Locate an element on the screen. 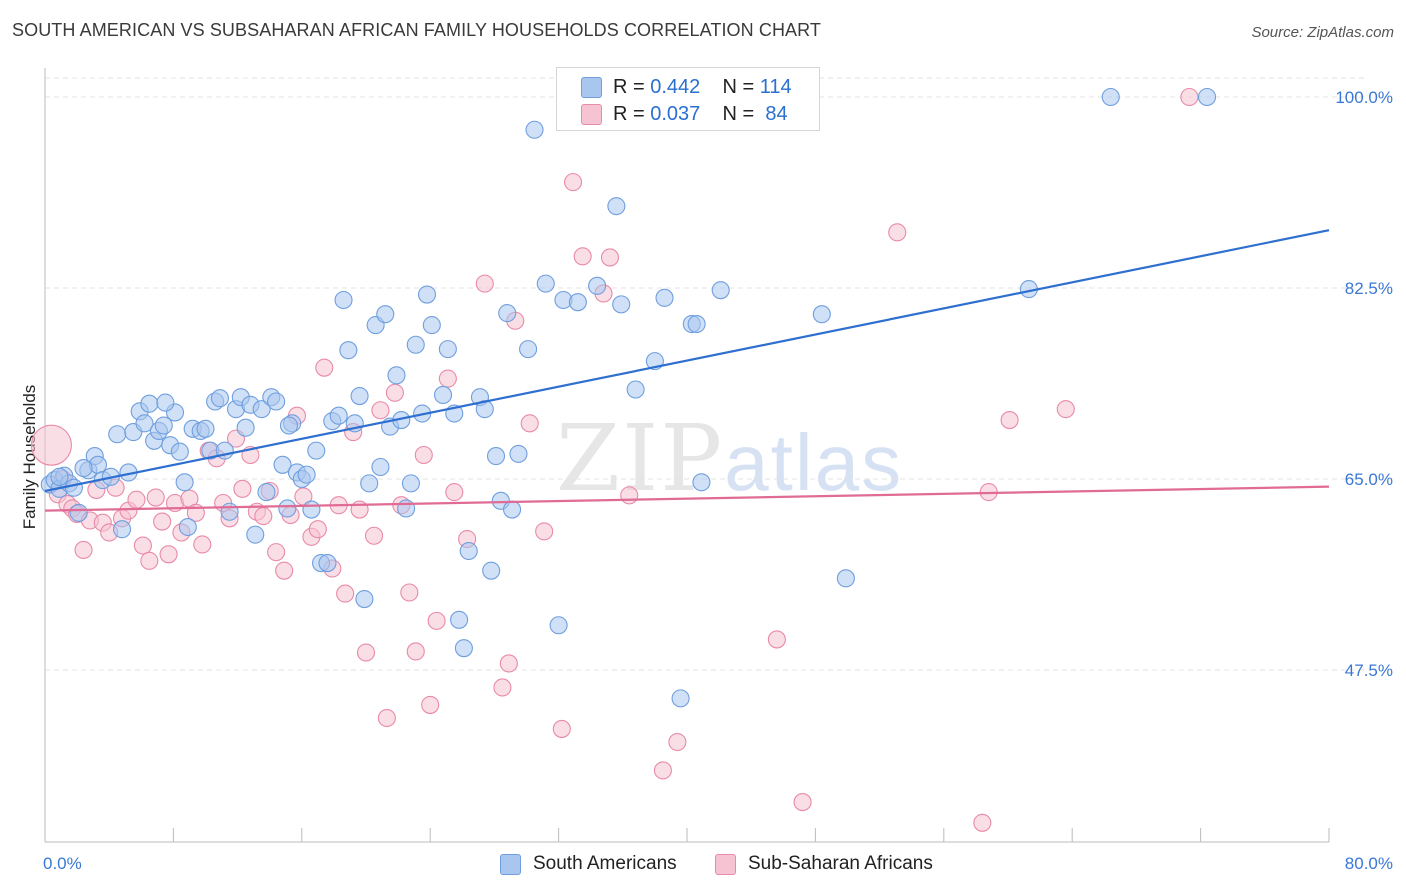 Image resolution: width=1406 pixels, height=892 pixels. x-tick-label-max: 80.0% is located at coordinates (1369, 863).